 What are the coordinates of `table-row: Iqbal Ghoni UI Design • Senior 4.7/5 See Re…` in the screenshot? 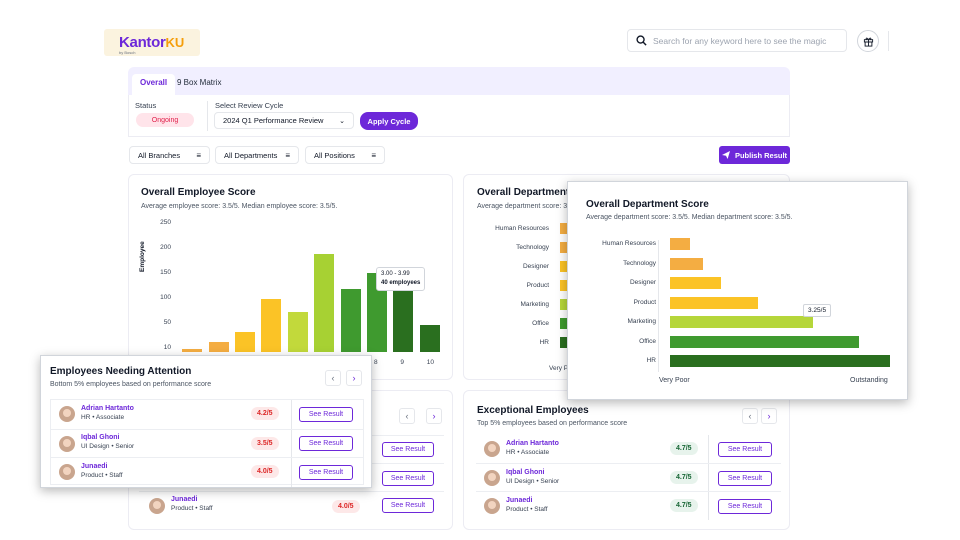 It's located at (628, 477).